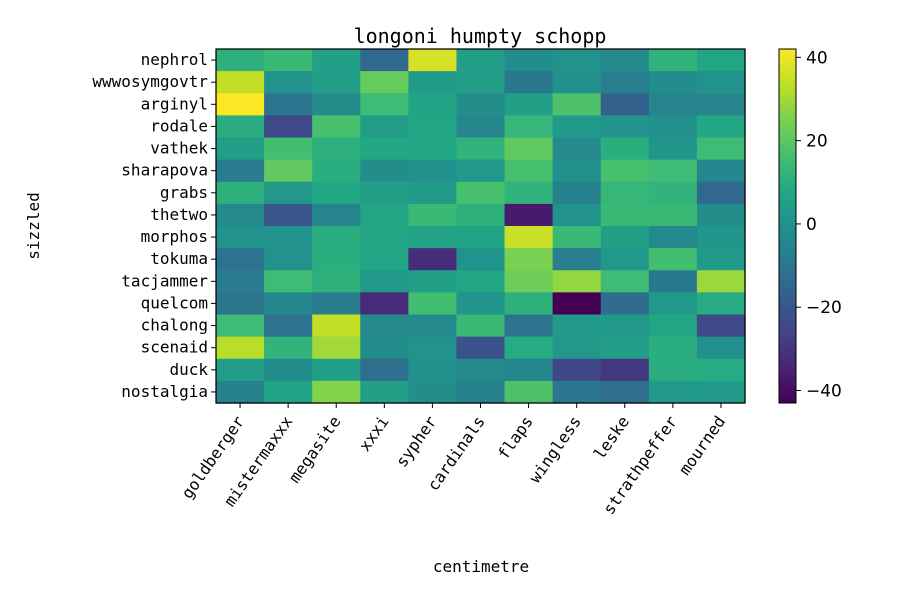 Image resolution: width=900 pixels, height=600 pixels. I want to click on x-tick-label: mourned, so click(702, 445).